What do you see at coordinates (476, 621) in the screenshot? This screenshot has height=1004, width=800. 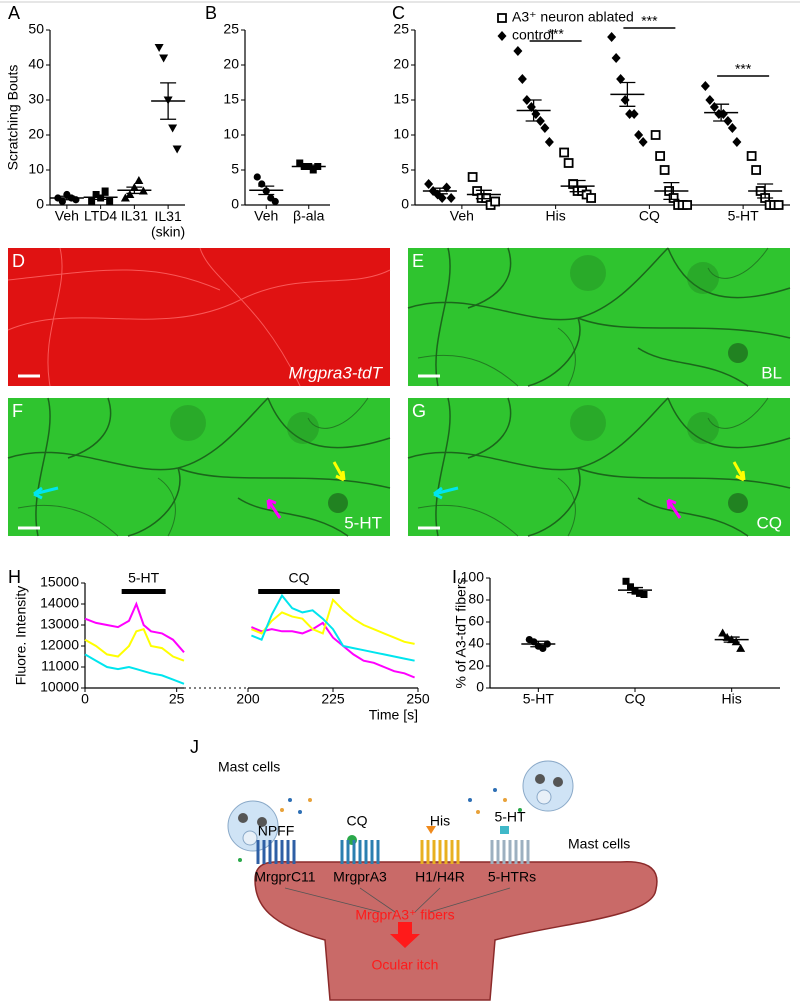 I see `y-tick-label: 60` at bounding box center [476, 621].